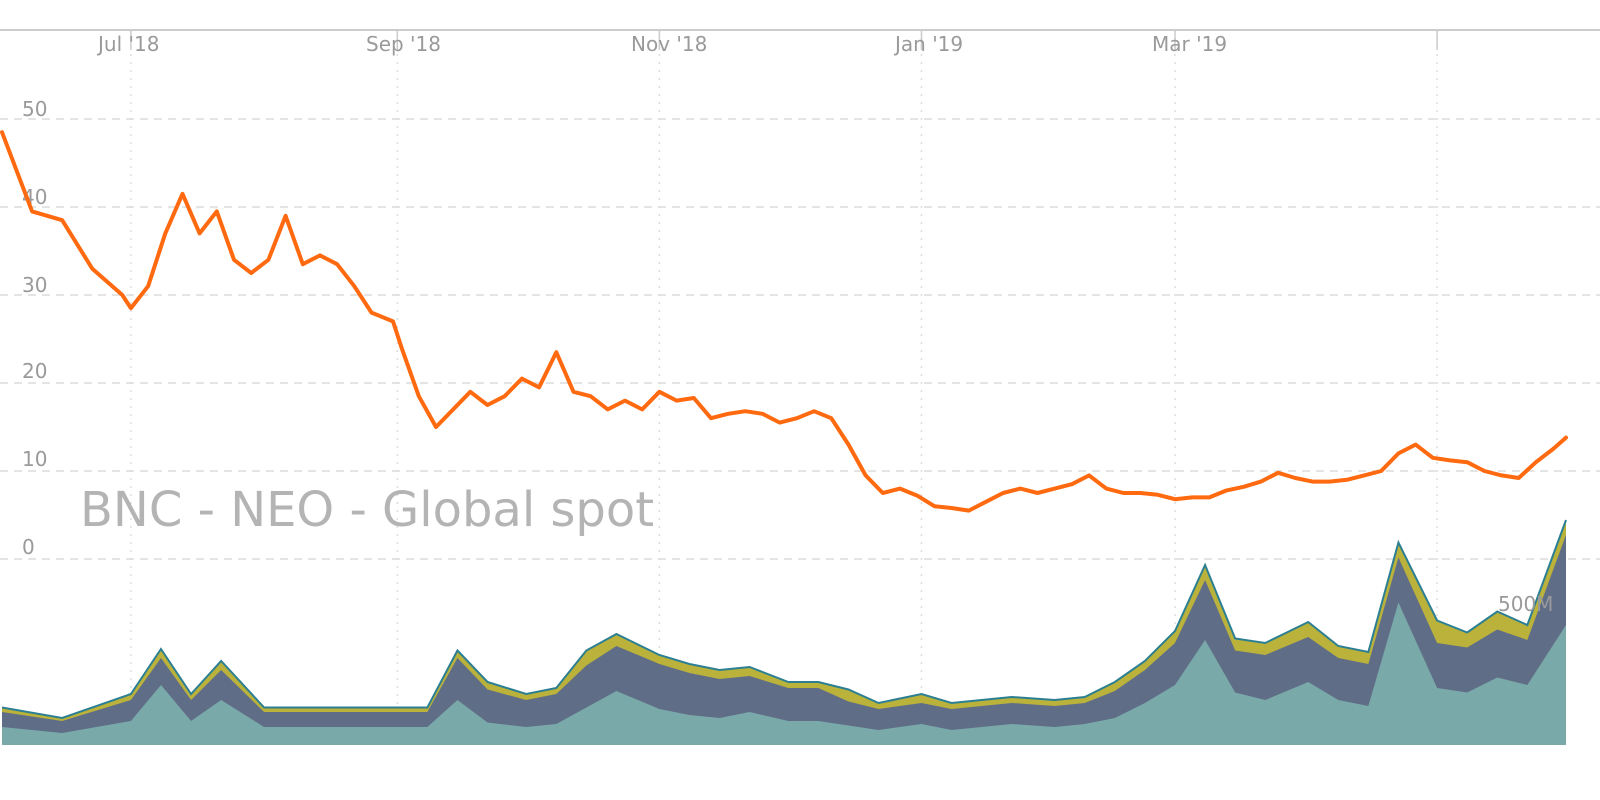  I want to click on x-tick-label-nov-18: Nov '18, so click(669, 44).